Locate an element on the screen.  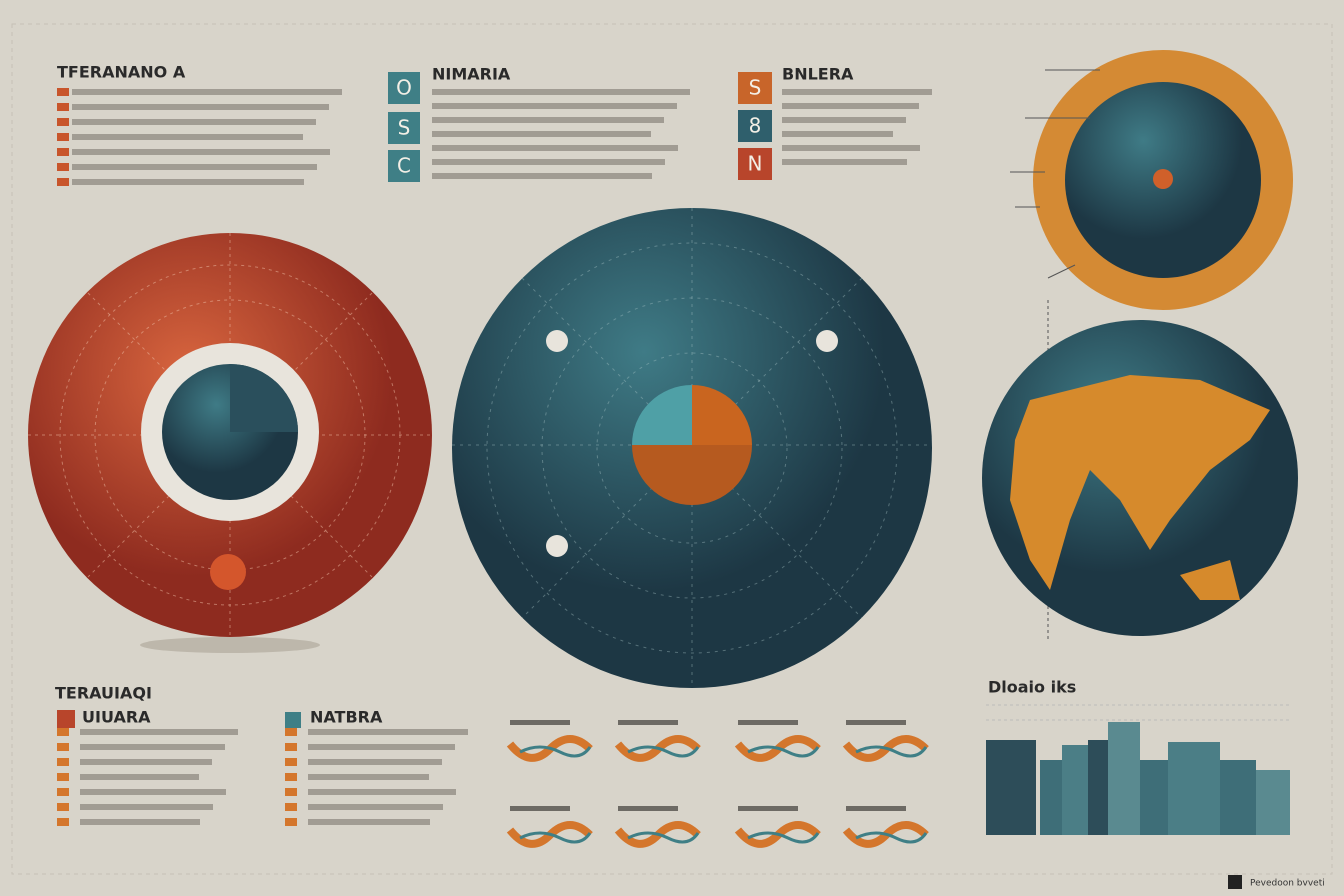
icon-label: N is located at coordinates (755, 164).